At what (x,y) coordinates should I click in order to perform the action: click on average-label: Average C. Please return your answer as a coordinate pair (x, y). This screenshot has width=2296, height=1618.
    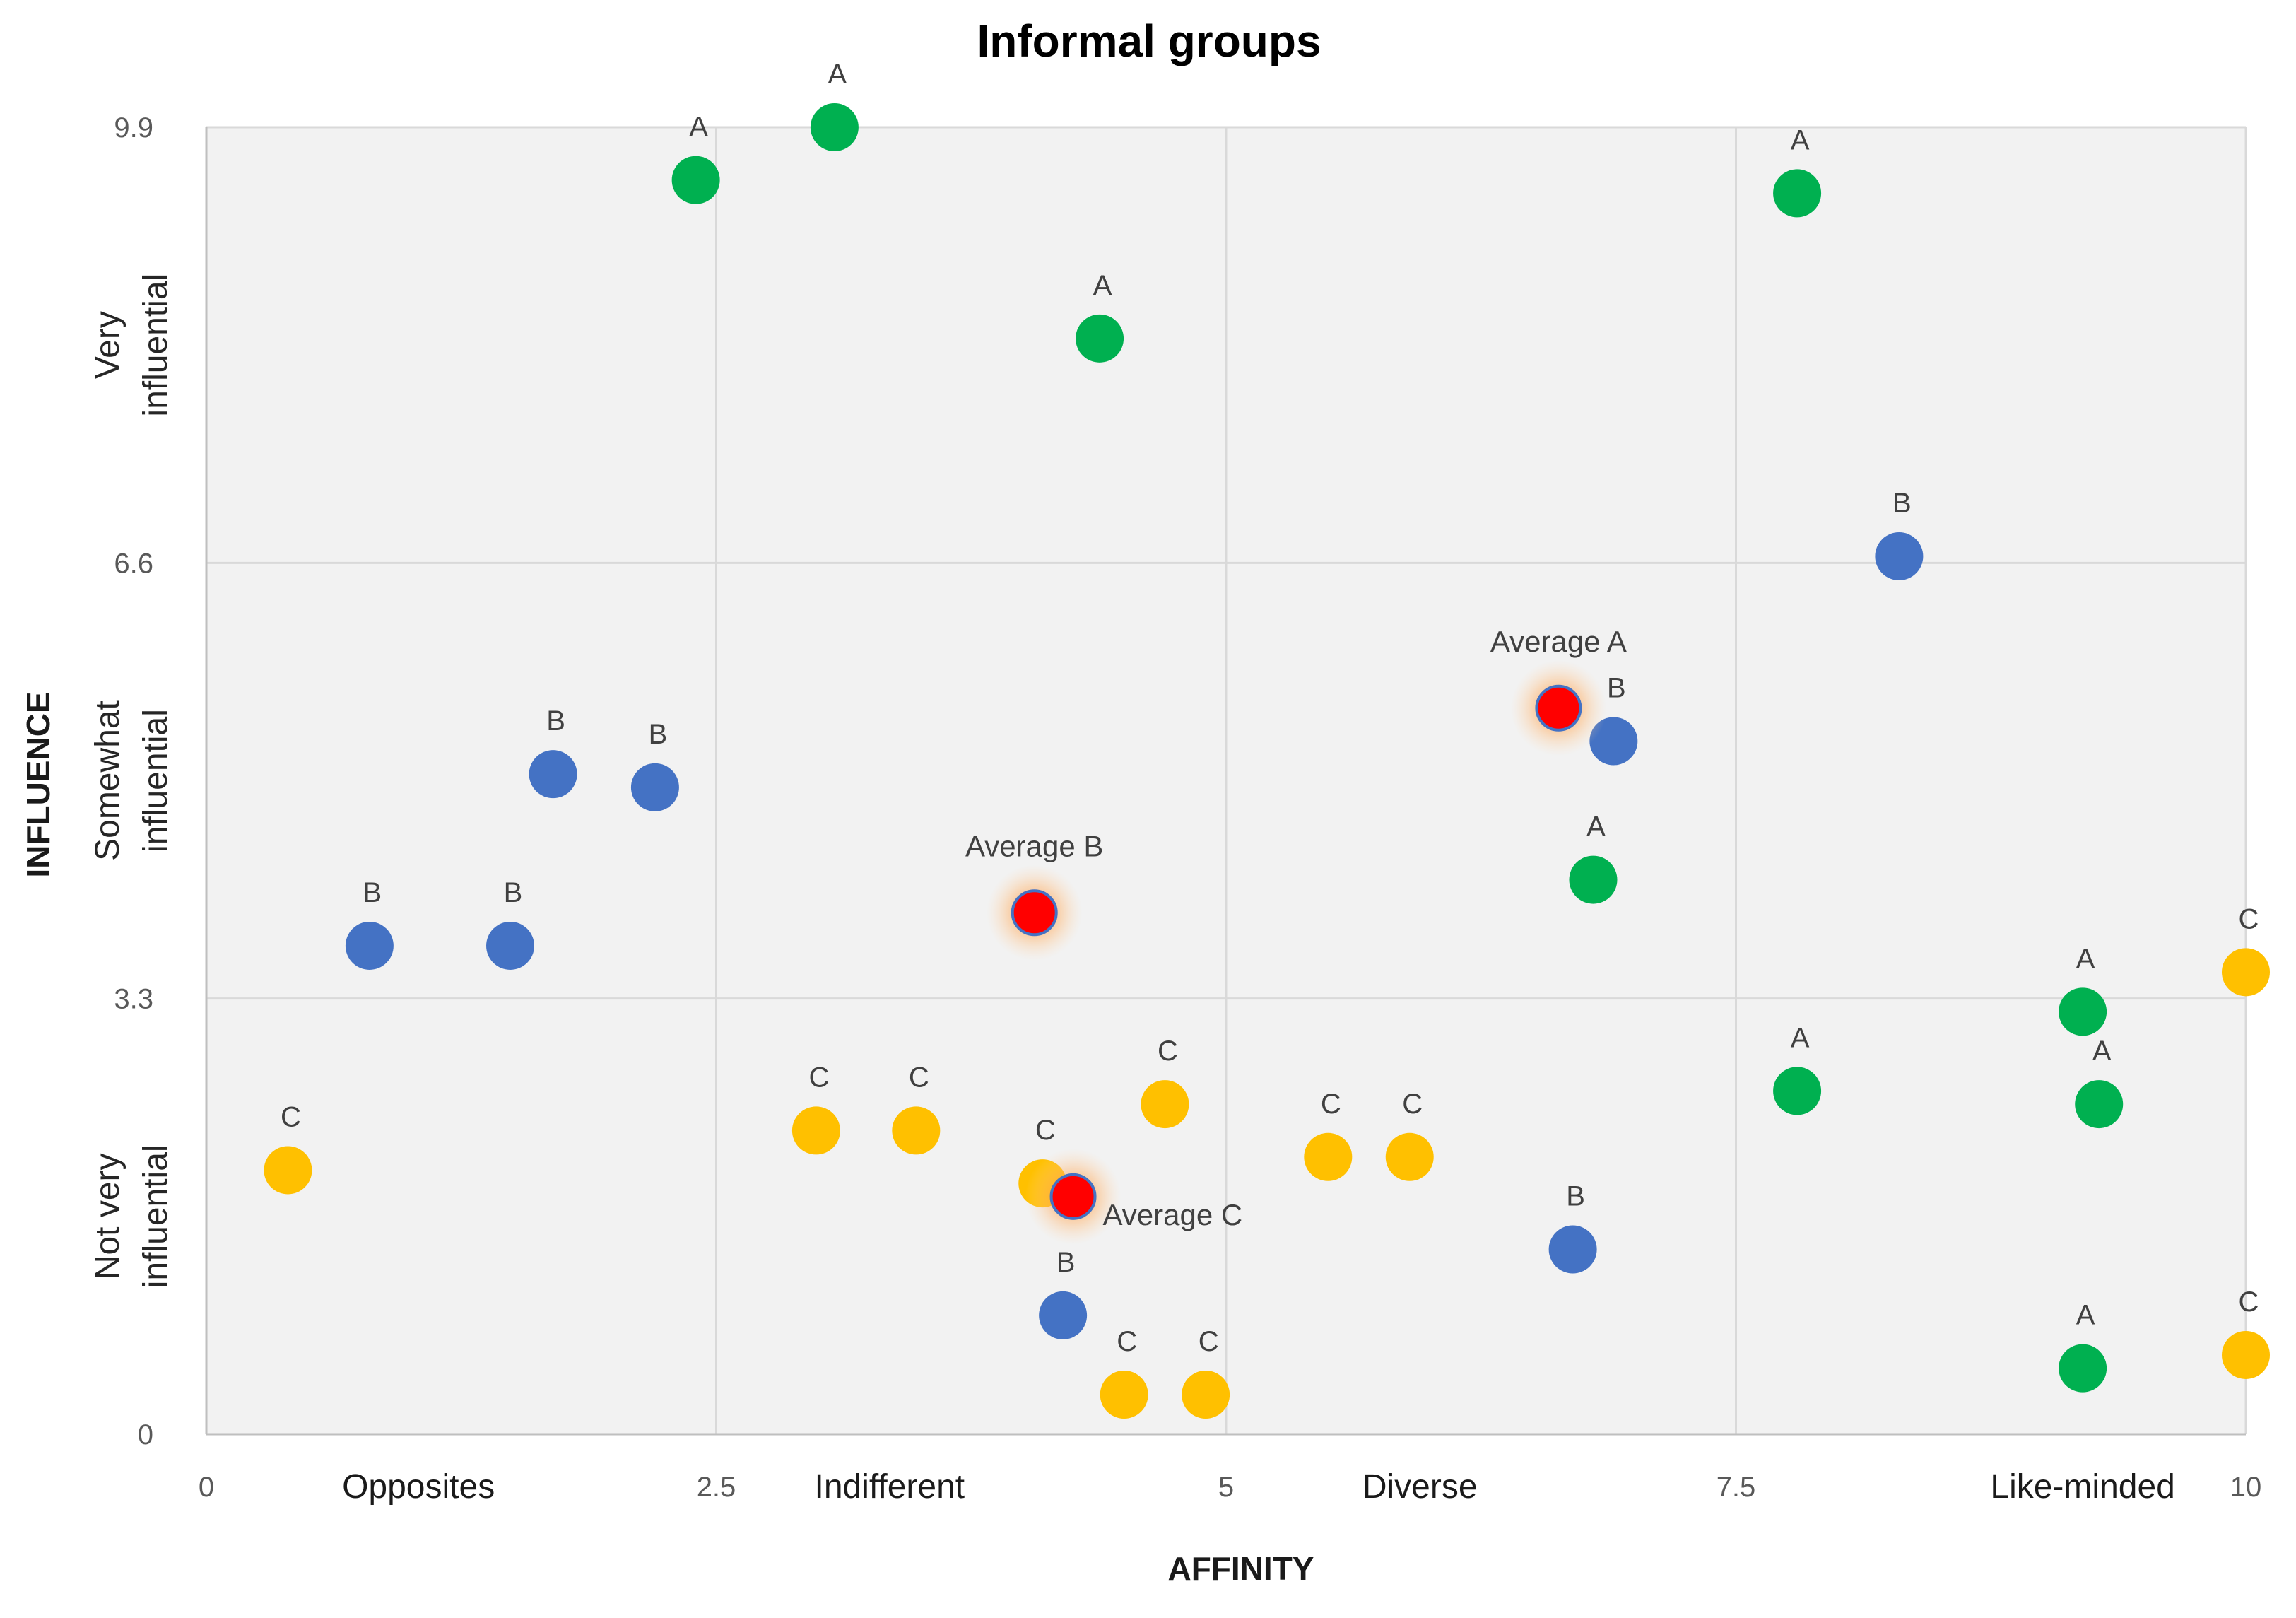
    Looking at the image, I should click on (1173, 1214).